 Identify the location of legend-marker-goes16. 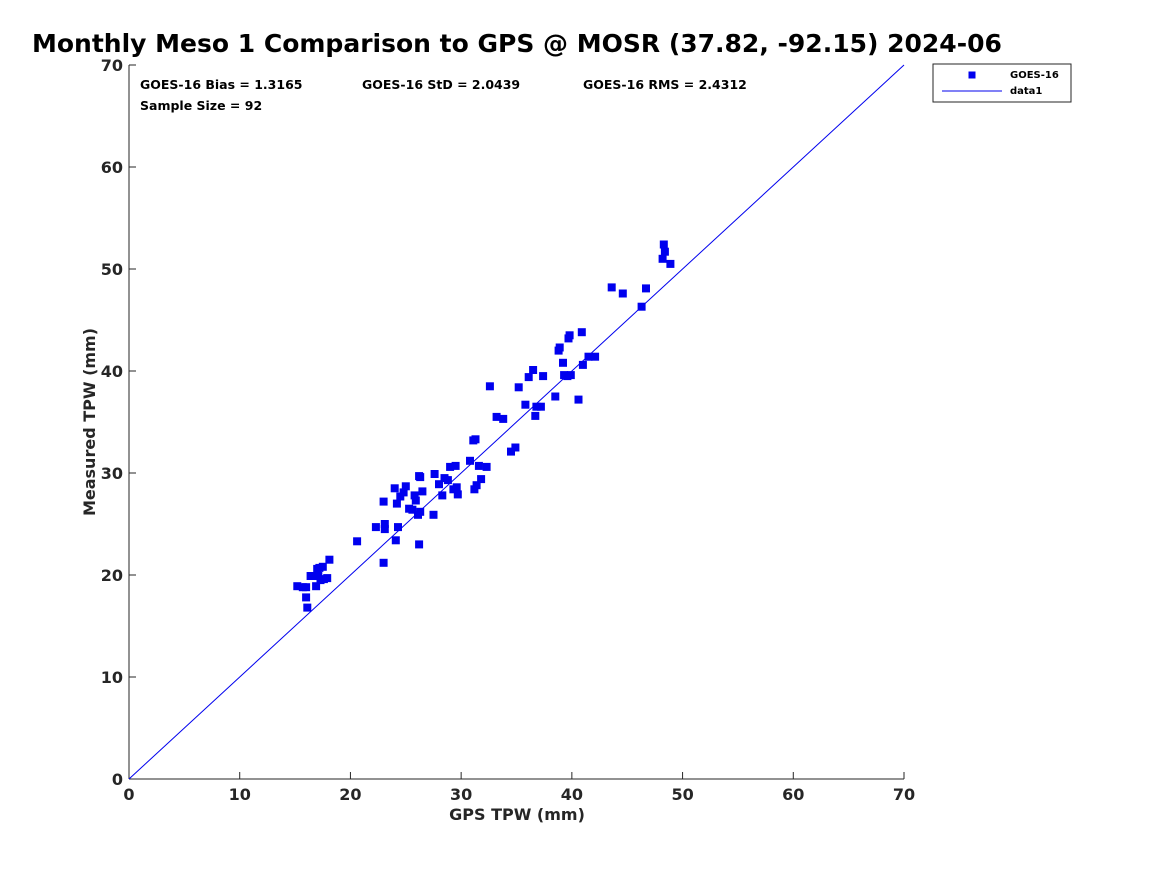
(972, 75).